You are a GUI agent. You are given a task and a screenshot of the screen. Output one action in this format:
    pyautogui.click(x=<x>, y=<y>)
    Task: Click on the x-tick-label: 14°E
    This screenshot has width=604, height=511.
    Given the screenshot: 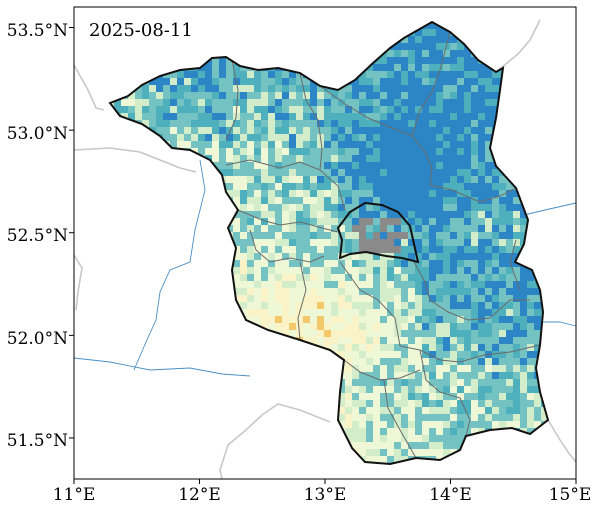 What is the action you would take?
    pyautogui.click(x=450, y=495)
    